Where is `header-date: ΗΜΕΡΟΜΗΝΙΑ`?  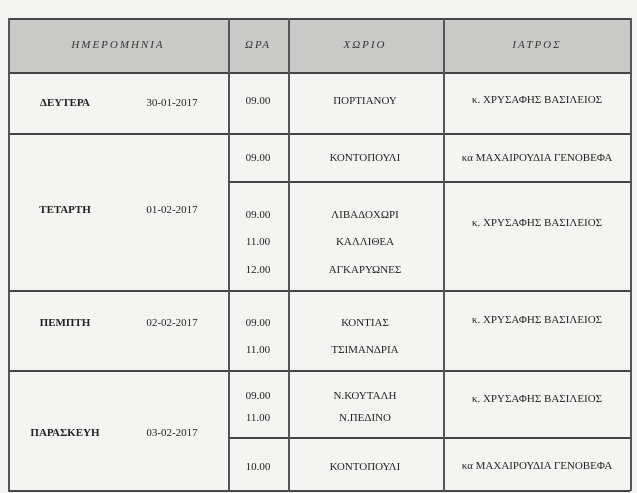 header-date: ΗΜΕΡΟΜΗΝΙΑ is located at coordinates (118, 45).